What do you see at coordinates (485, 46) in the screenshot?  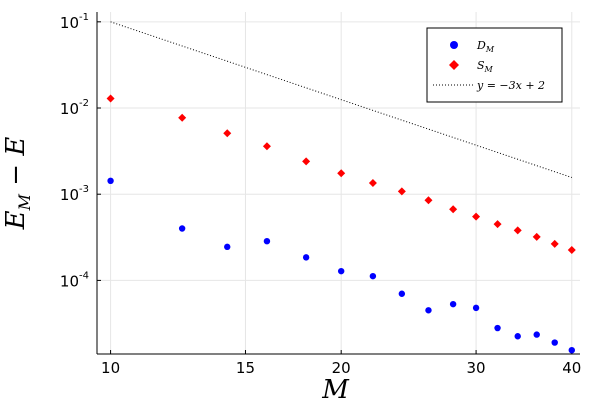 I see `legend-label: DM` at bounding box center [485, 46].